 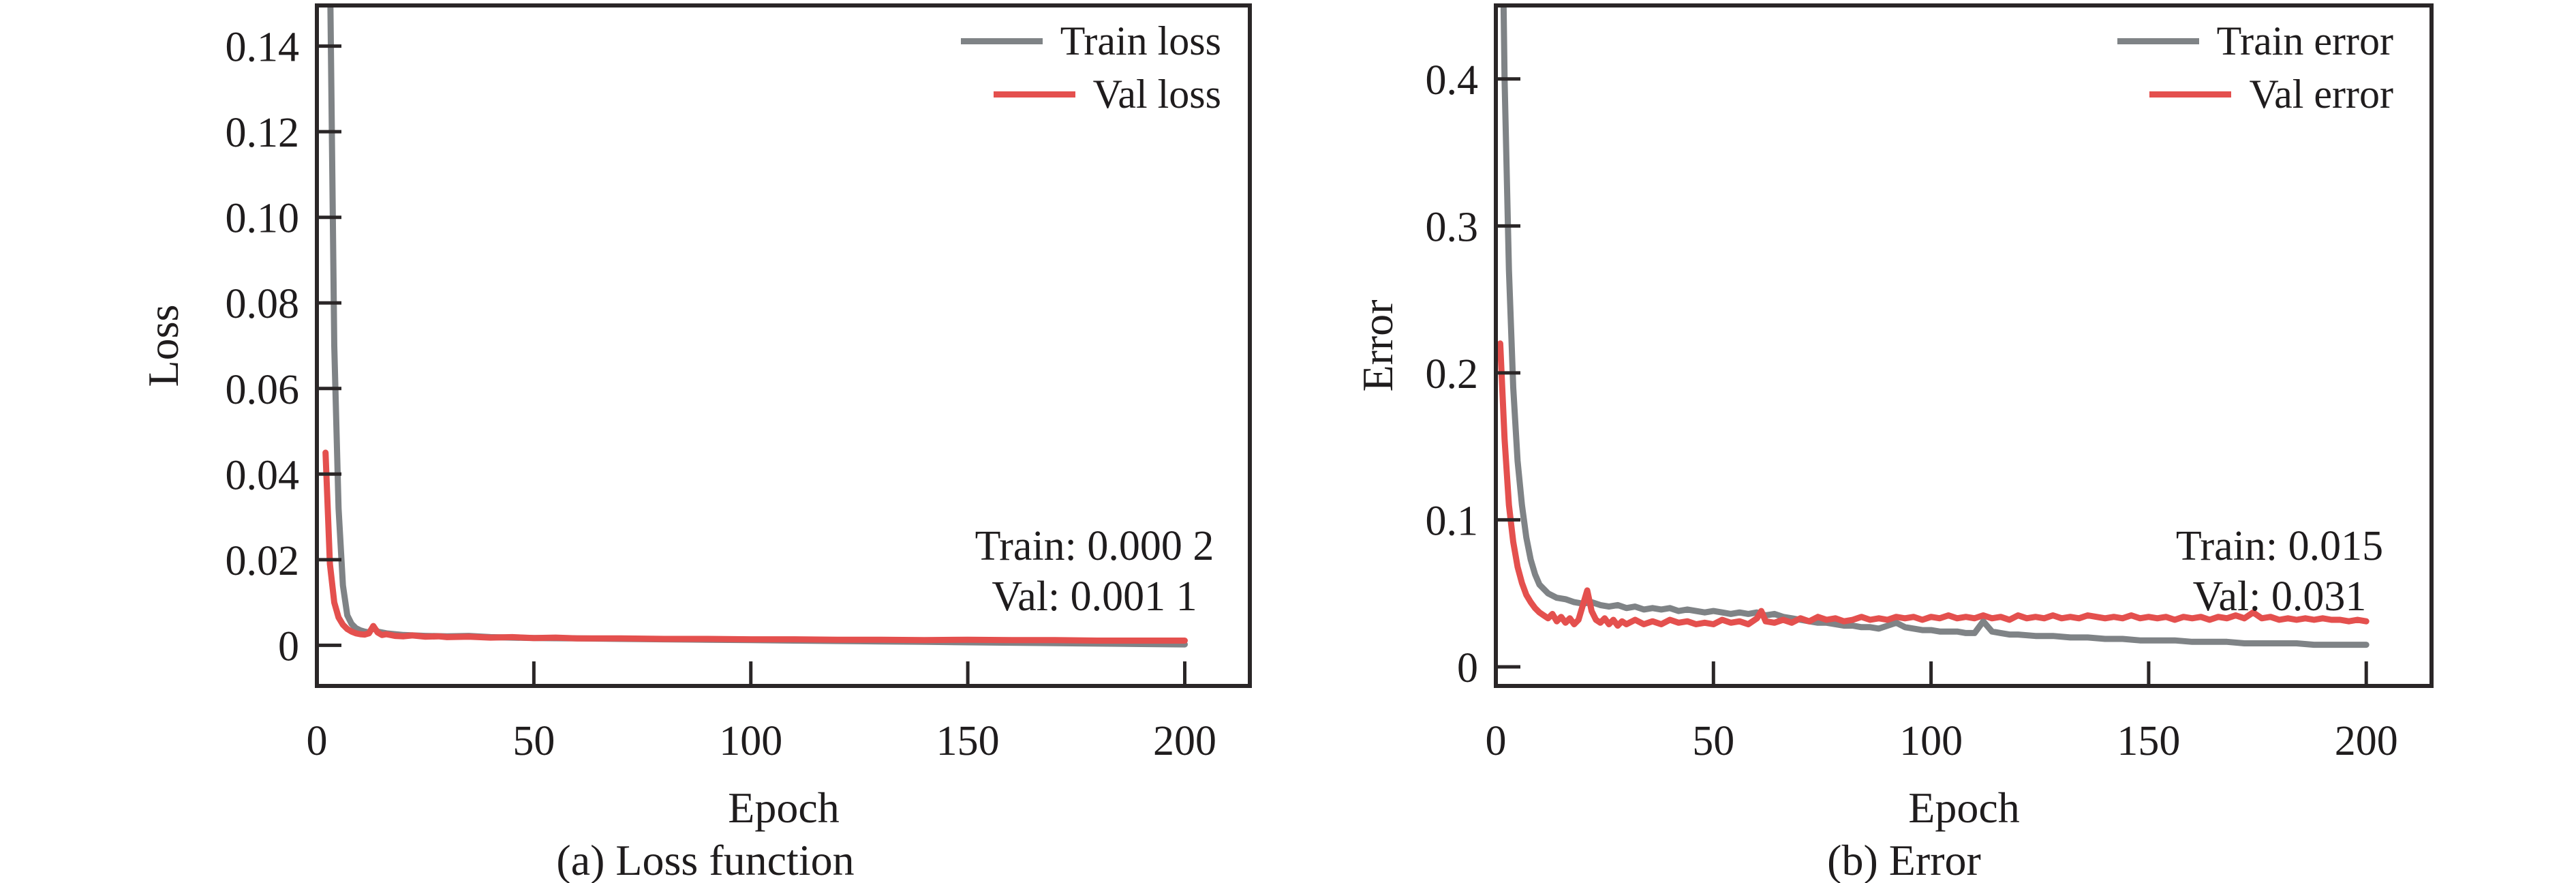 I want to click on loss-y-tick-label: 0.10, so click(x=263, y=219).